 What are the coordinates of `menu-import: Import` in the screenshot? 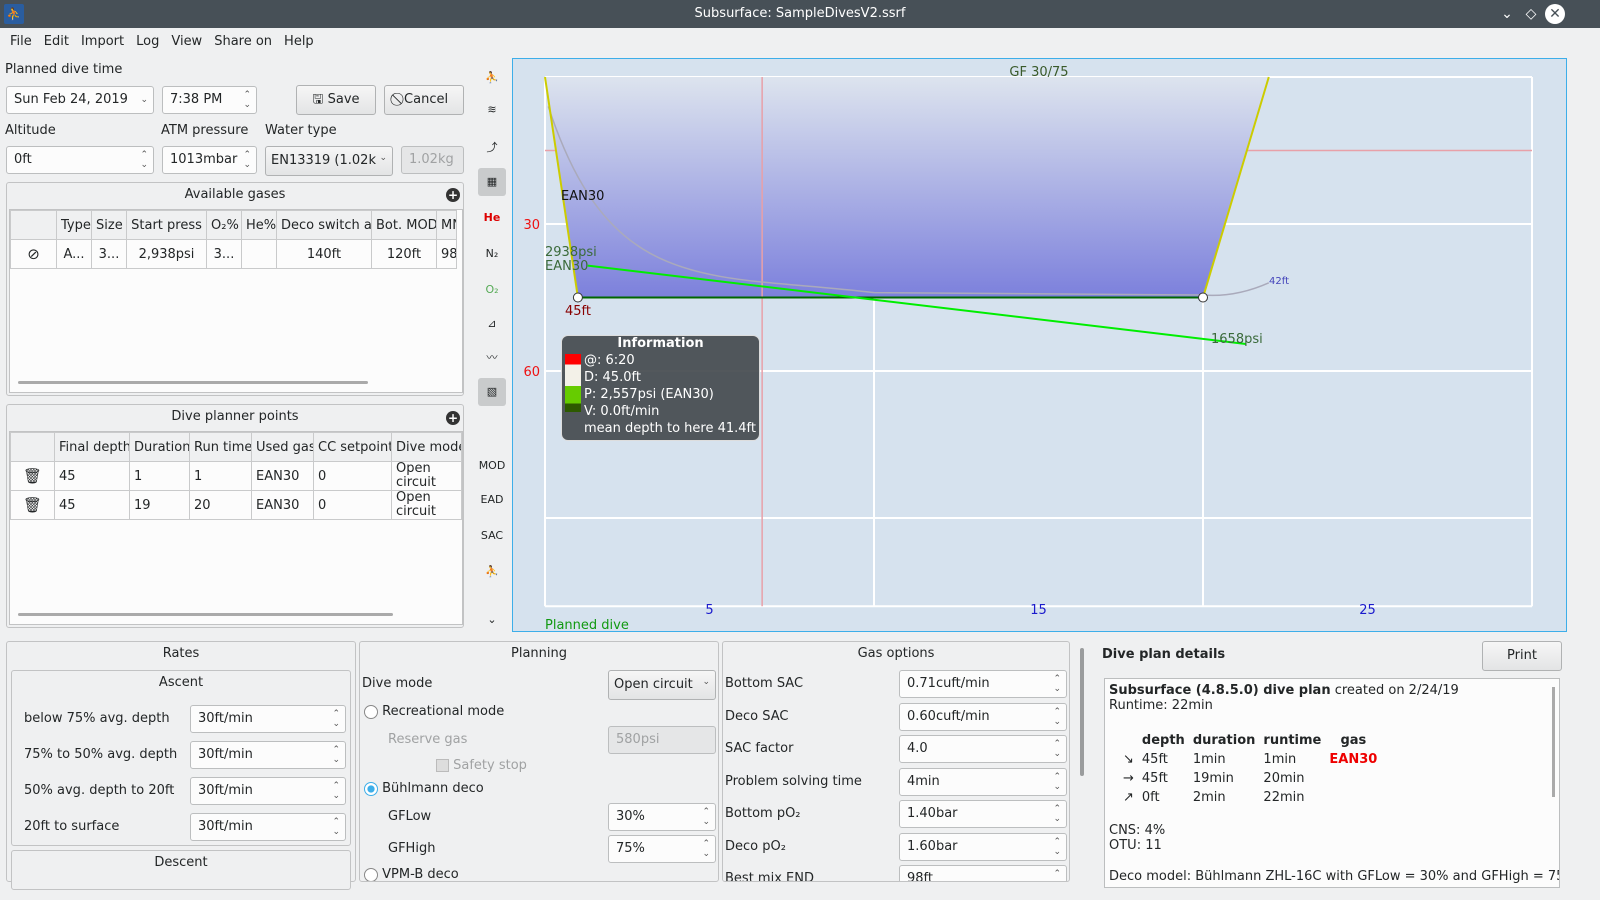 It's located at (102, 41).